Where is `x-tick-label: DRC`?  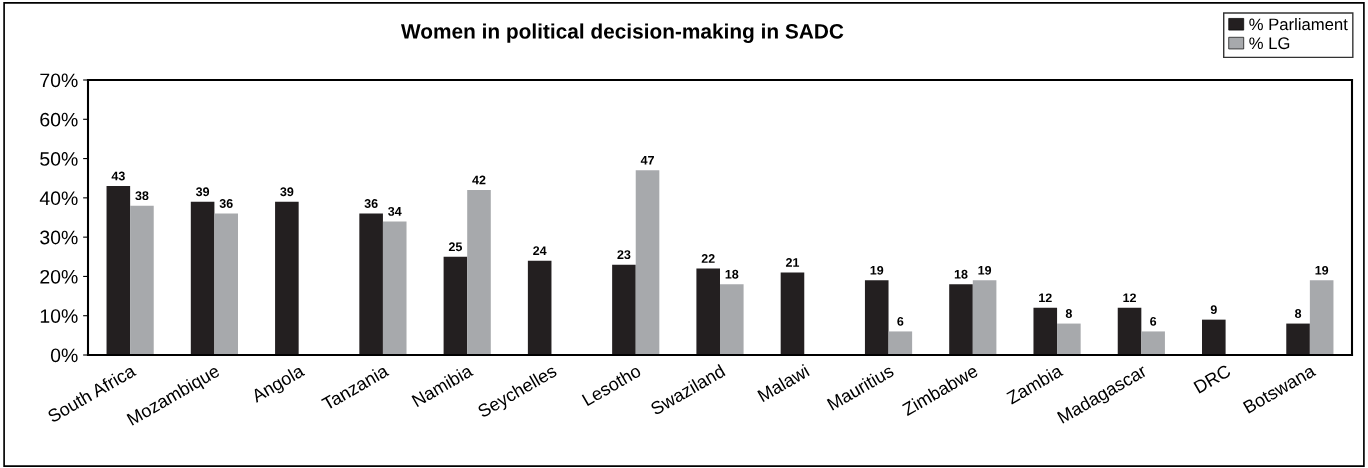
x-tick-label: DRC is located at coordinates (1212, 379).